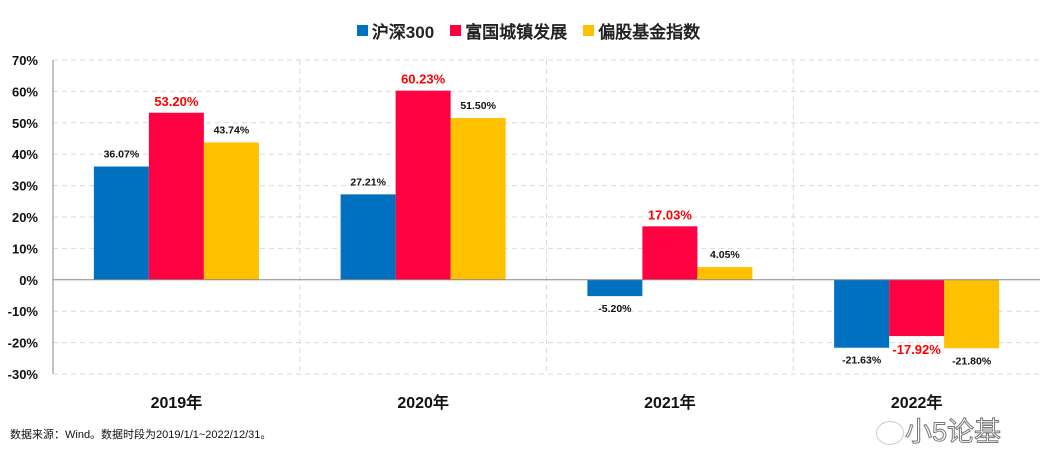  Describe the element at coordinates (25, 123) in the screenshot. I see `y-tick-label: 50%` at that location.